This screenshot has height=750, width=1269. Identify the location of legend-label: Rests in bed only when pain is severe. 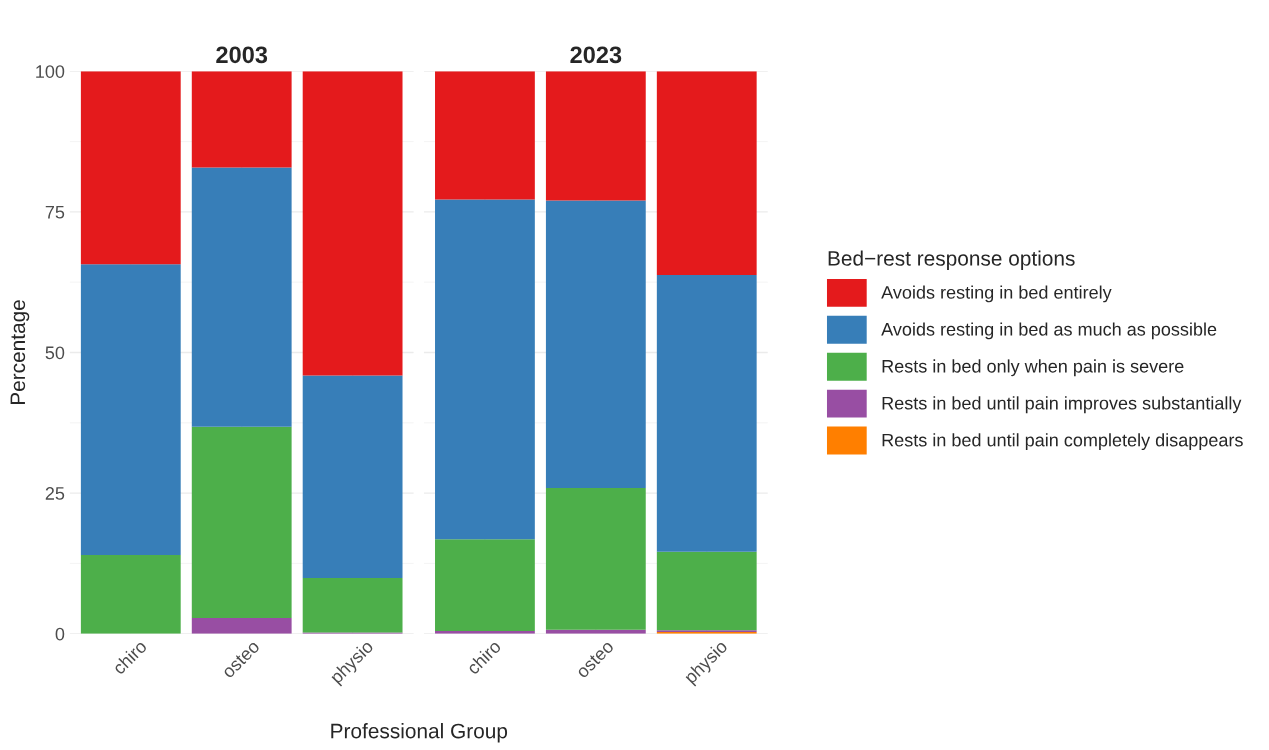
(1033, 368).